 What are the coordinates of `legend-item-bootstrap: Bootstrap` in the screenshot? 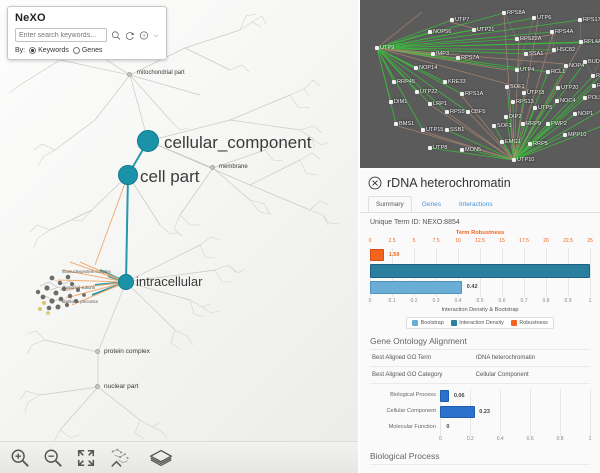 It's located at (428, 323).